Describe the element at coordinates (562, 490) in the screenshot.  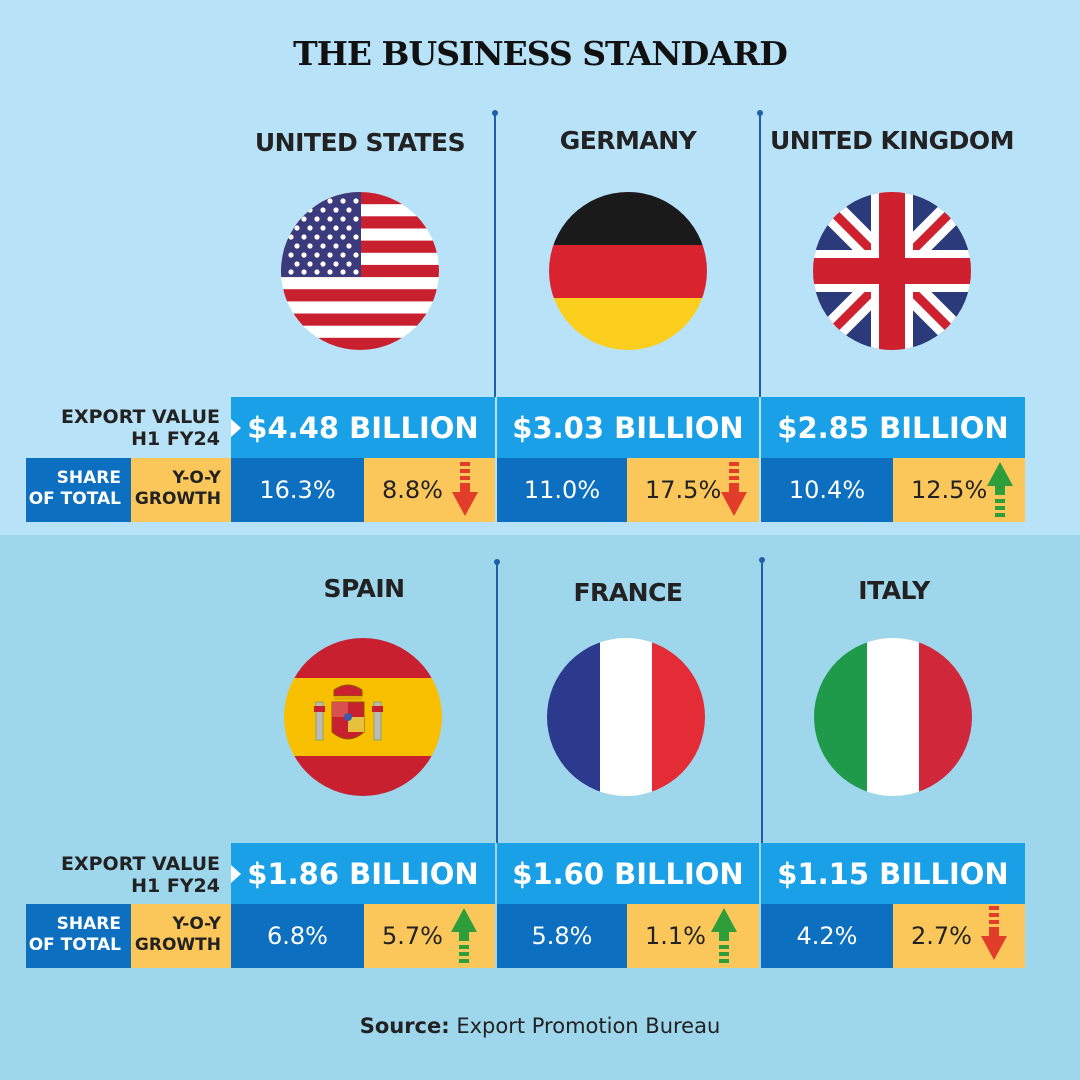
I see `share-germany: 11.0%` at that location.